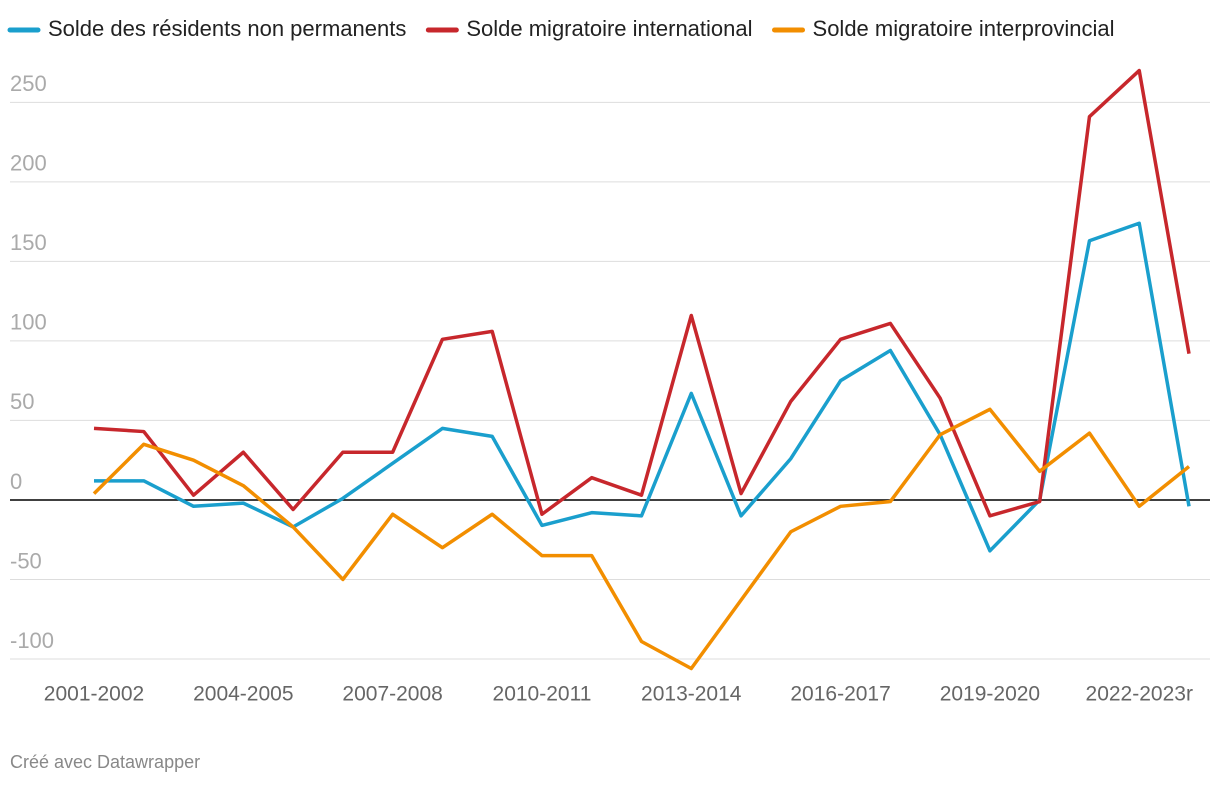 Image resolution: width=1220 pixels, height=786 pixels. I want to click on x-tick-label: 2013-2014, so click(691, 694).